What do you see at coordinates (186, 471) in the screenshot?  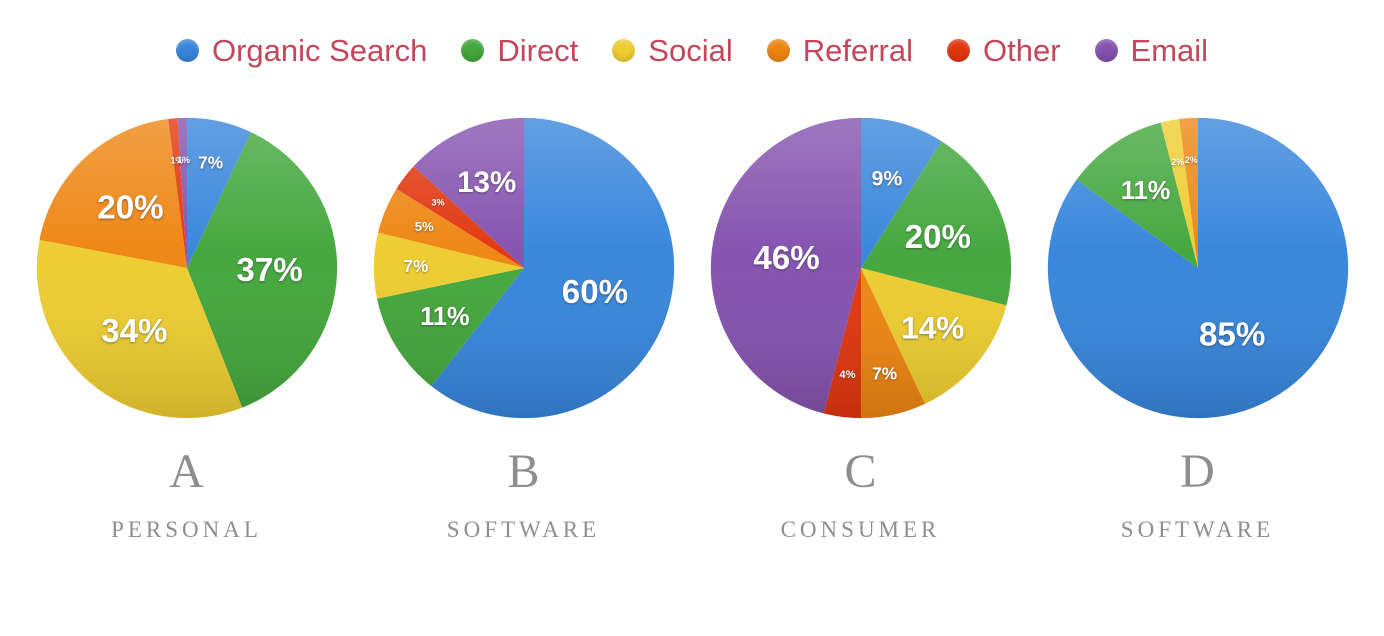 I see `pie-title-a: A` at bounding box center [186, 471].